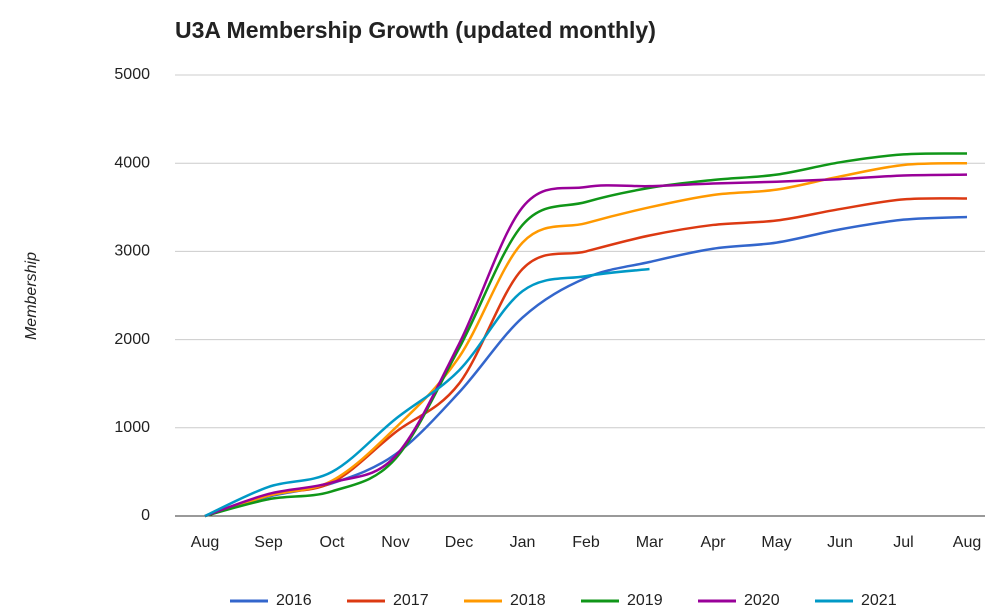 The image size is (988, 614). Describe the element at coordinates (411, 600) in the screenshot. I see `legend-label: 2017` at that location.